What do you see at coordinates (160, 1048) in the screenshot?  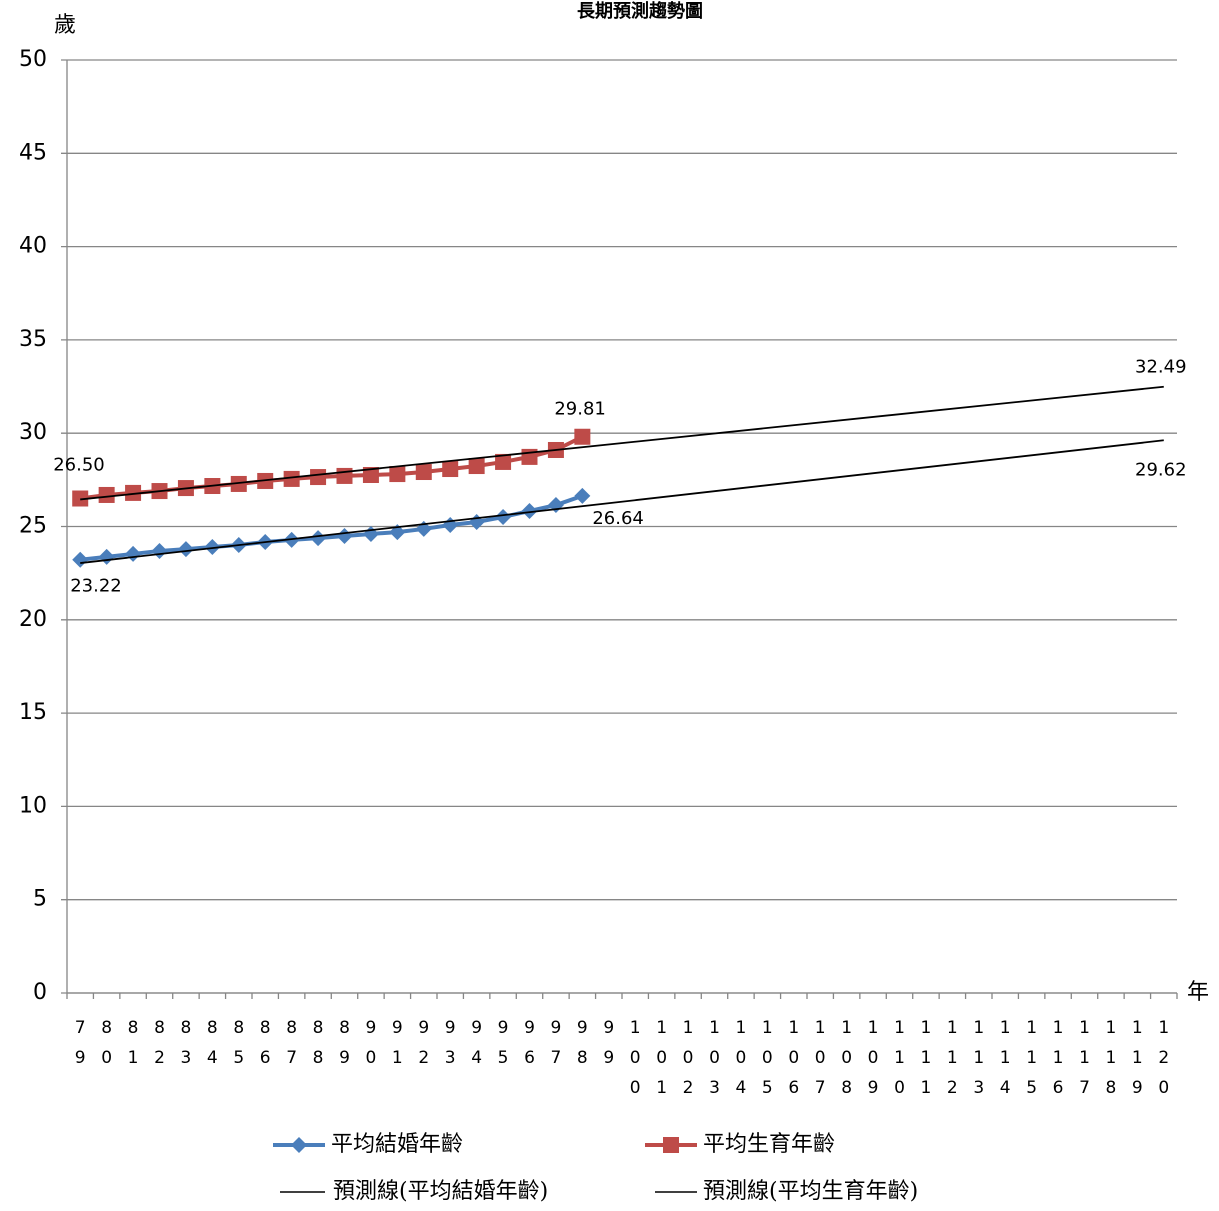 I see `x-tick-label: 82` at bounding box center [160, 1048].